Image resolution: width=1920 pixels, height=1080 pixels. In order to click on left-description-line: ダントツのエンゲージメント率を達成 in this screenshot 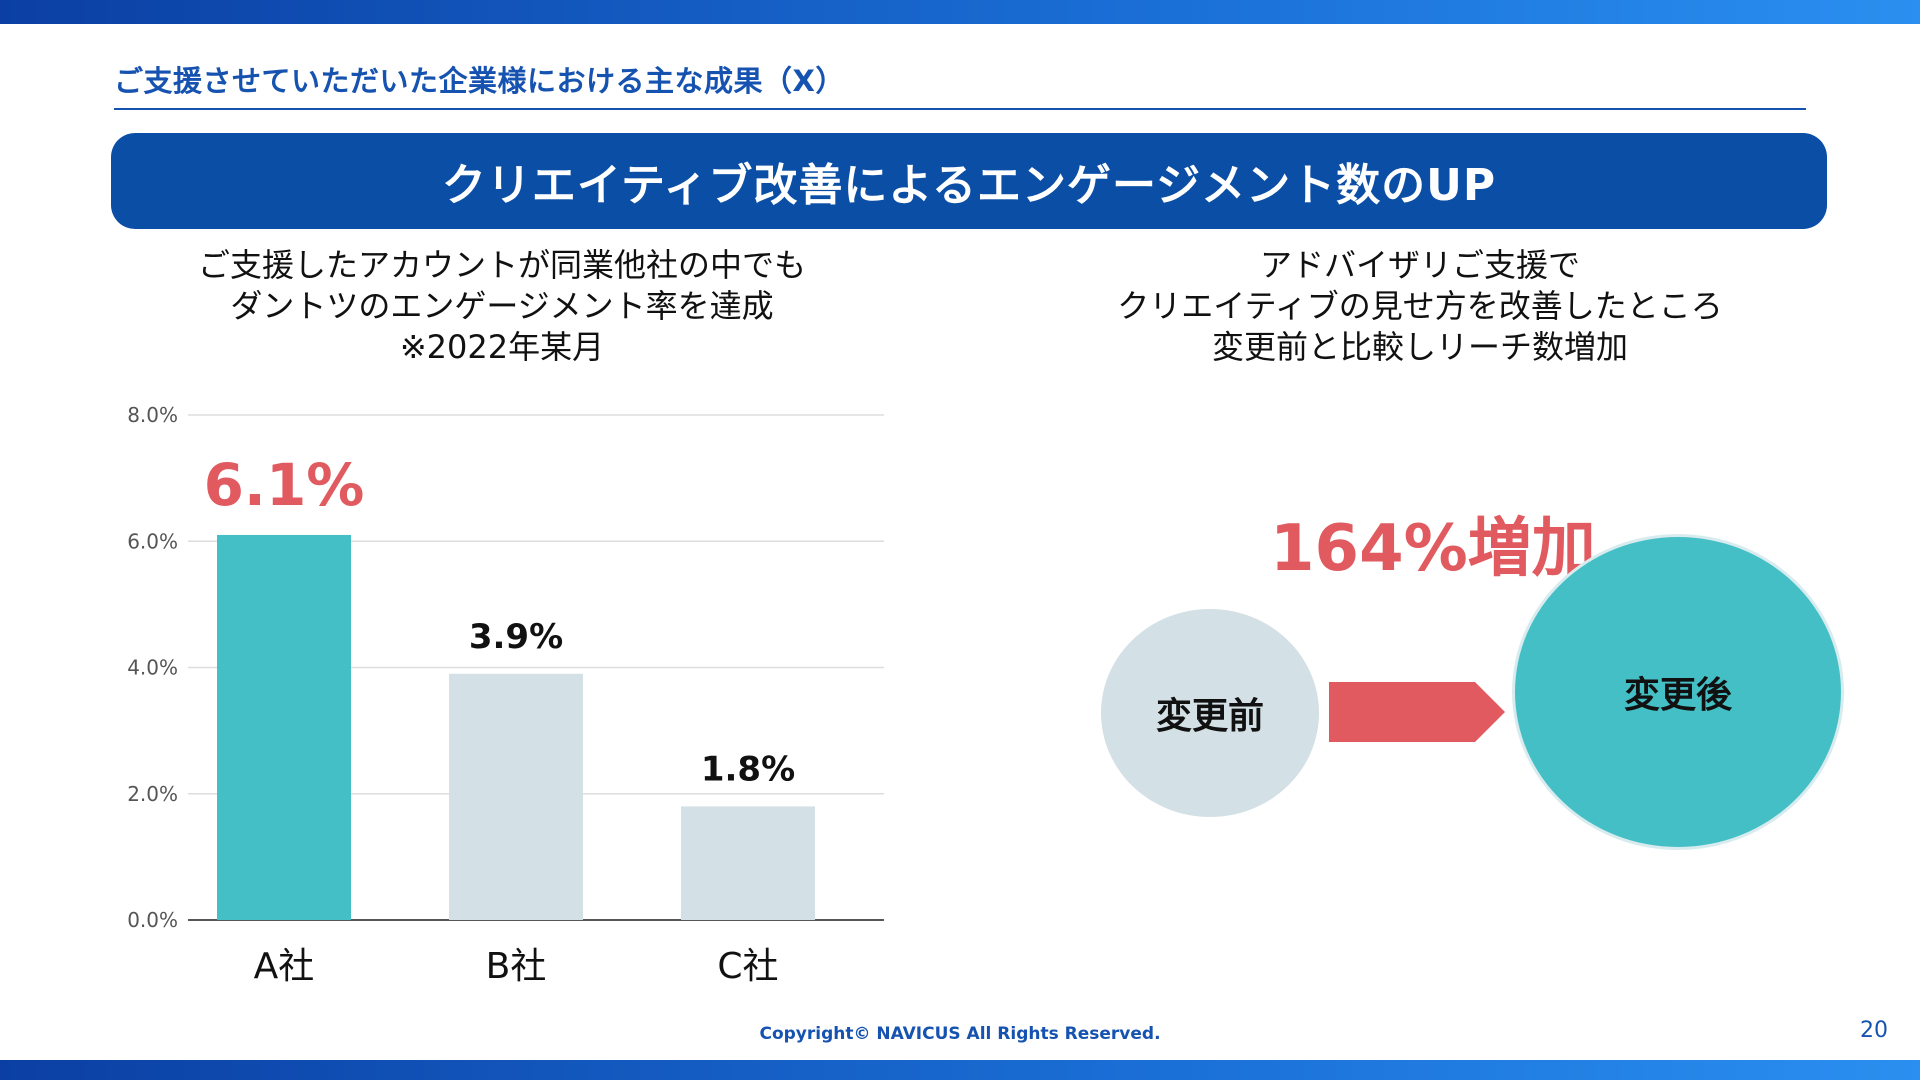, I will do `click(502, 306)`.